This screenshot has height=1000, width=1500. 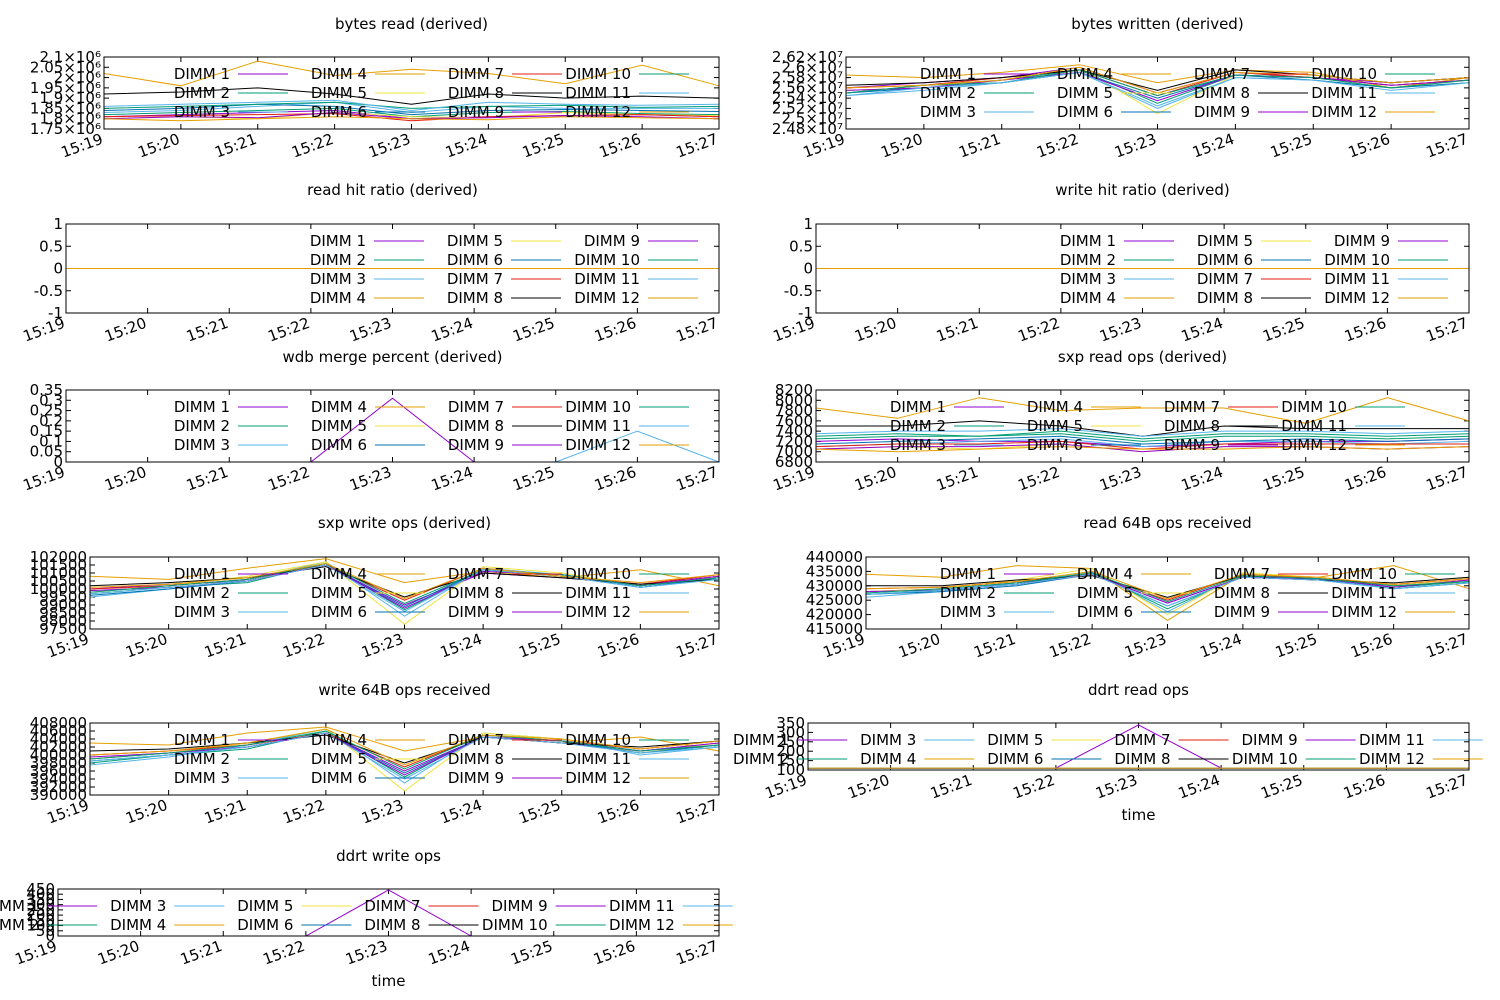 I want to click on chart-title: sxp read ops (derived), so click(x=1142, y=357).